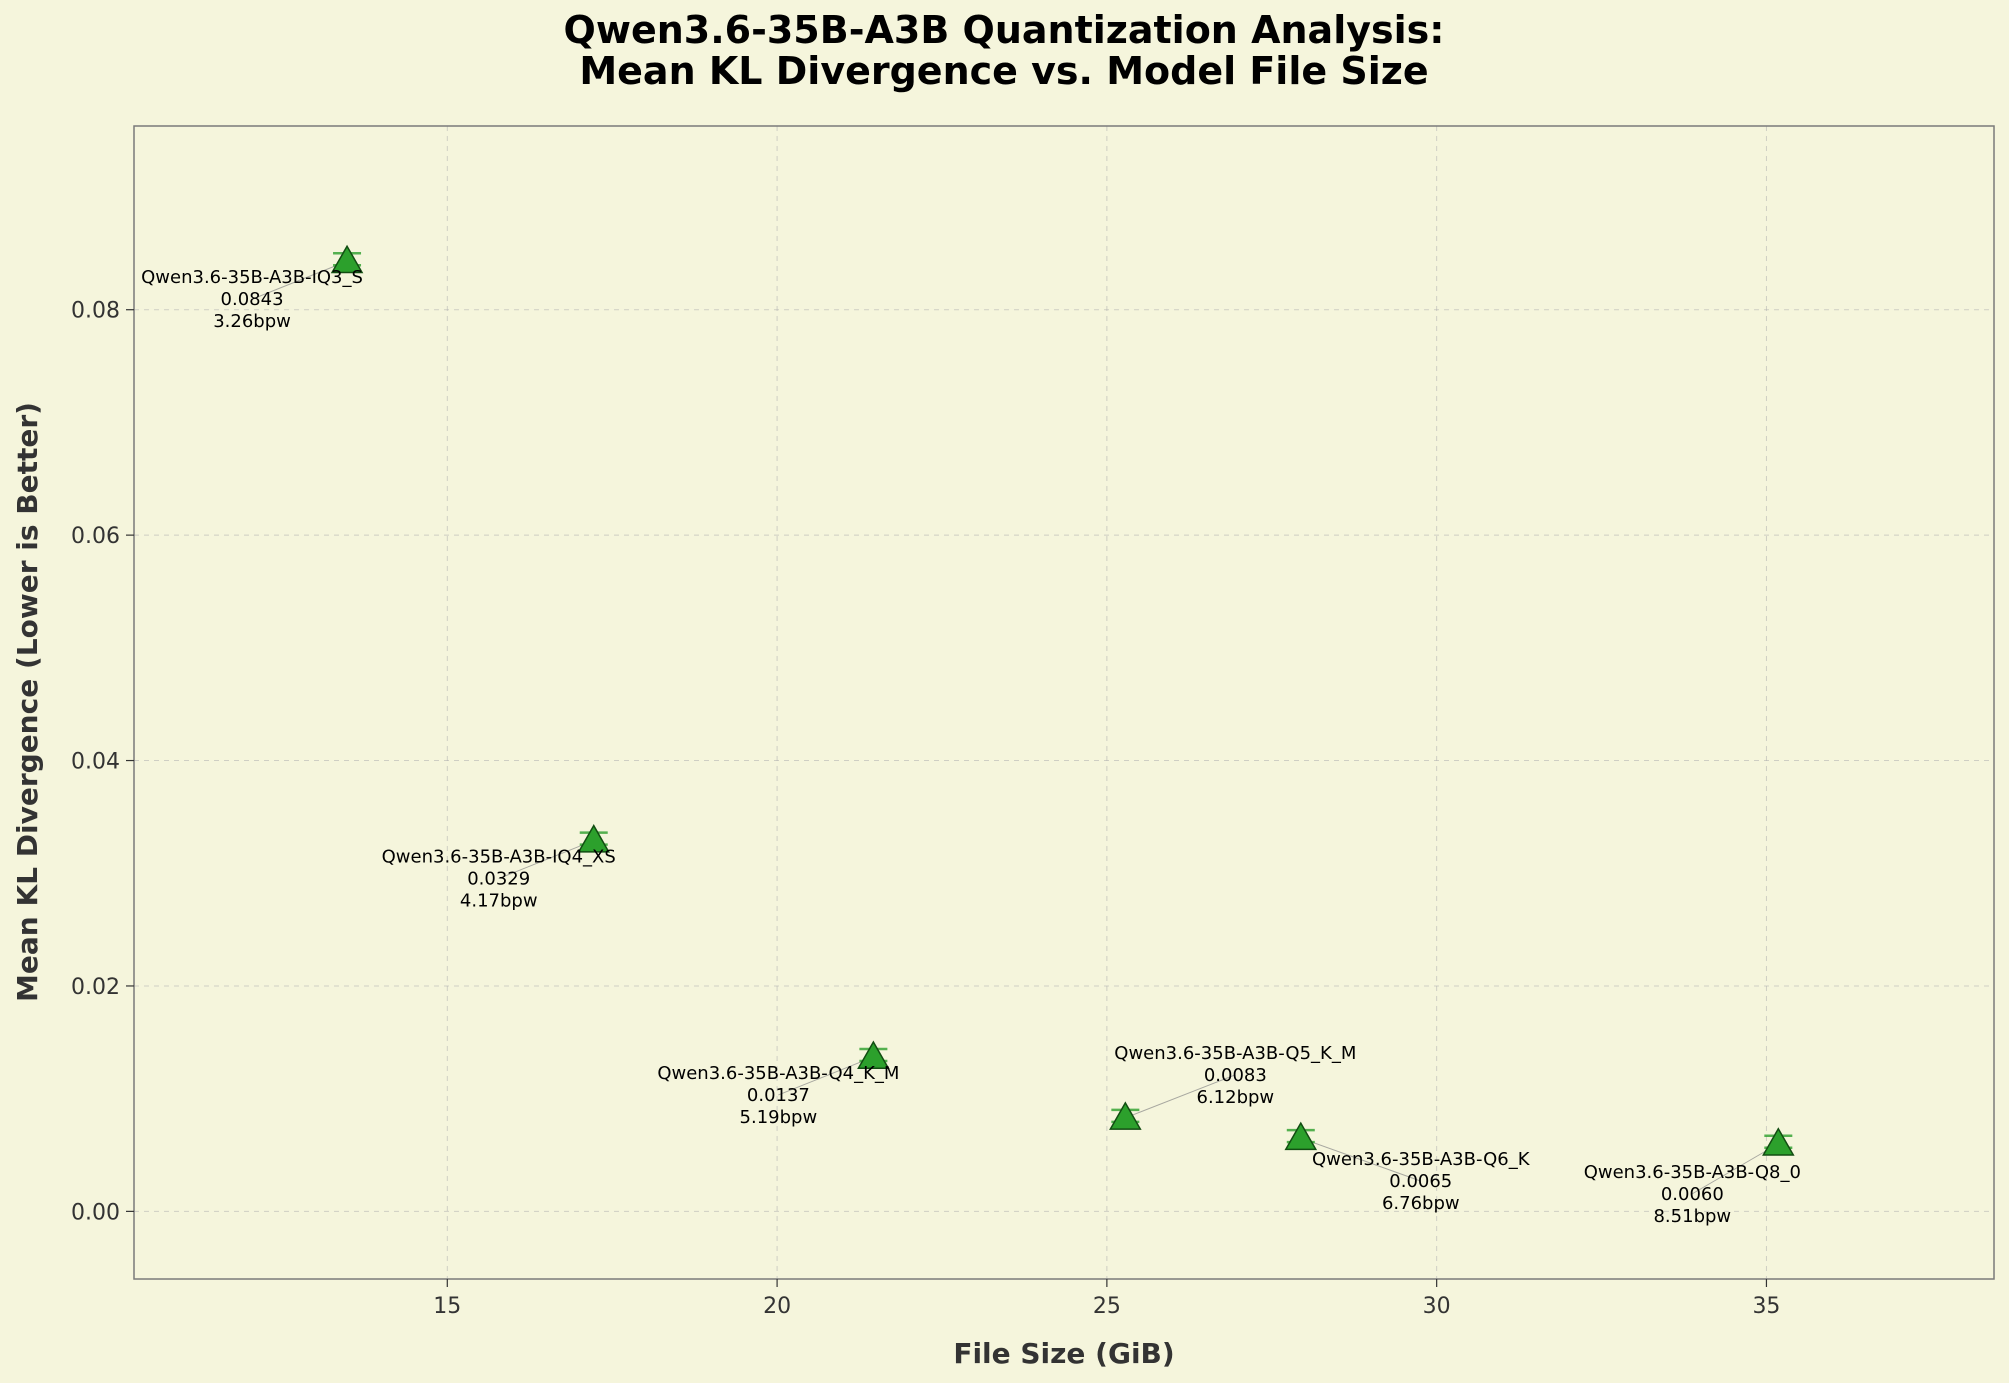 This screenshot has height=1383, width=2009. What do you see at coordinates (1107, 1306) in the screenshot?
I see `x-tick-label: 25` at bounding box center [1107, 1306].